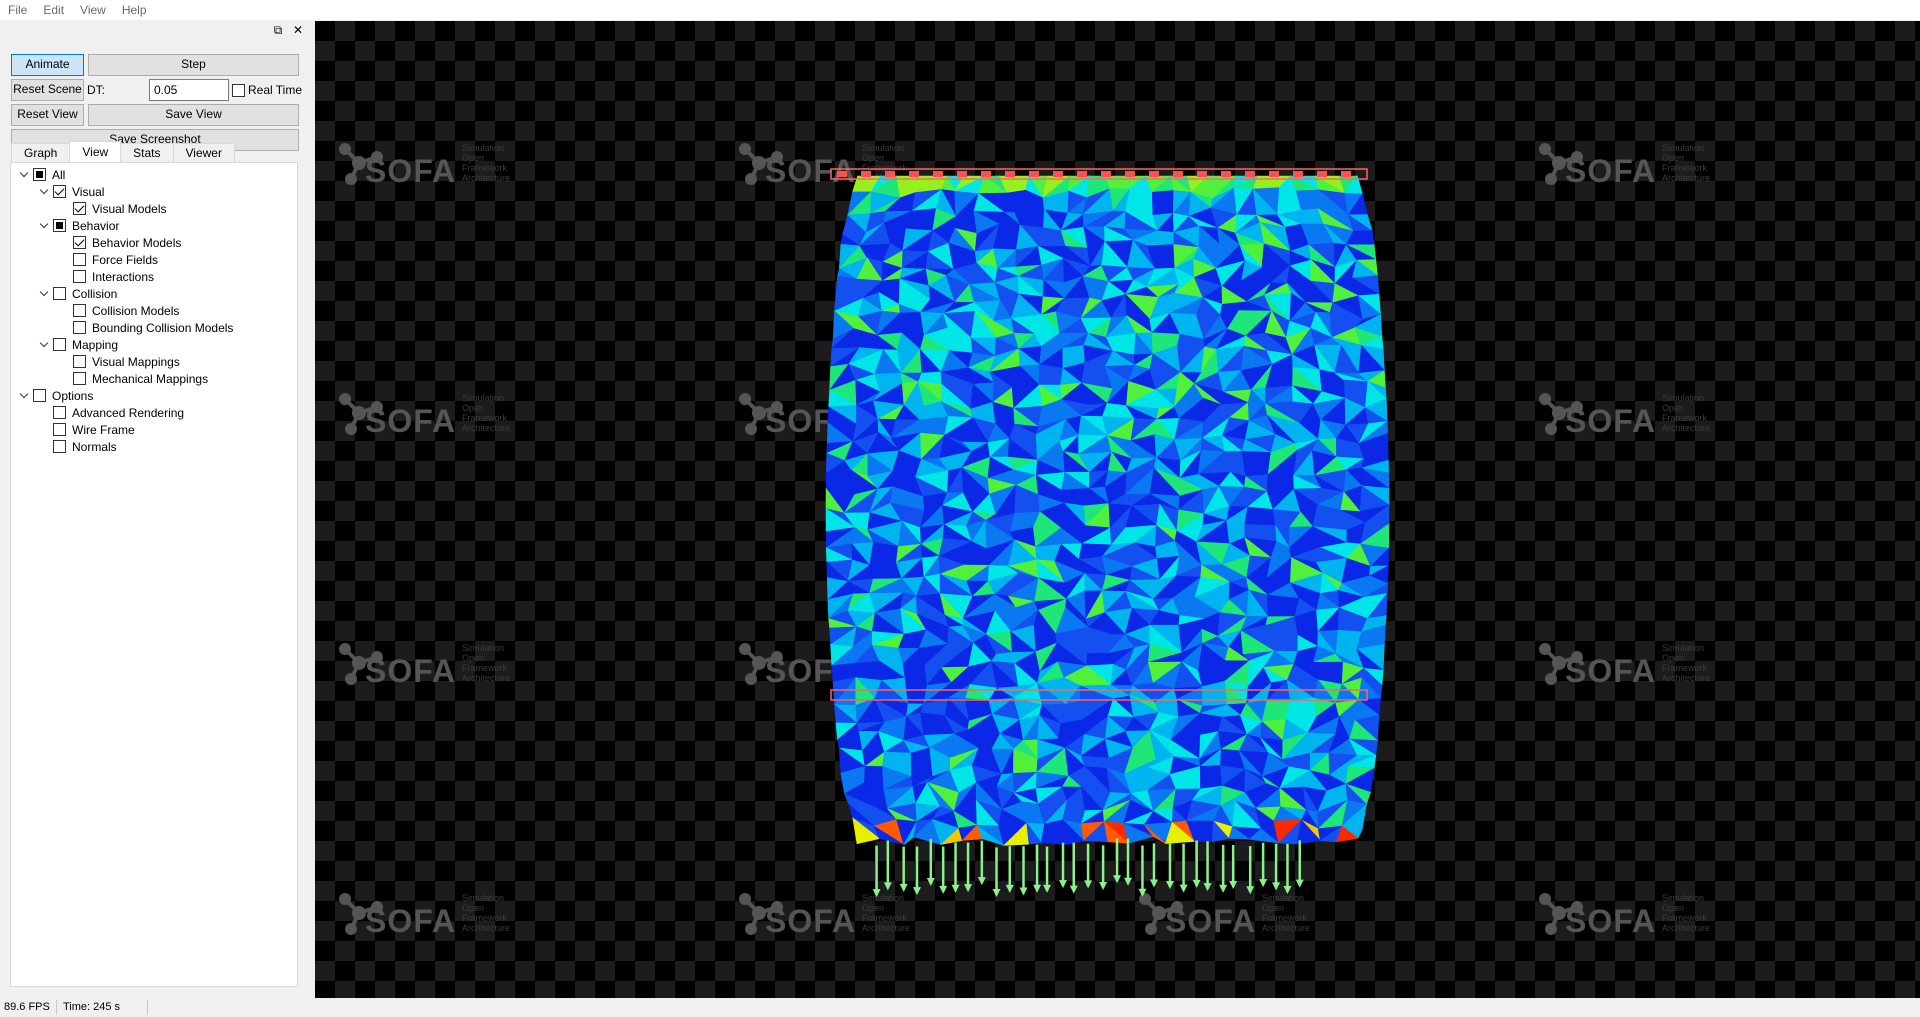 The width and height of the screenshot is (1920, 1017). Describe the element at coordinates (960, 10) in the screenshot. I see `menu-bar: File Edit View Help` at that location.